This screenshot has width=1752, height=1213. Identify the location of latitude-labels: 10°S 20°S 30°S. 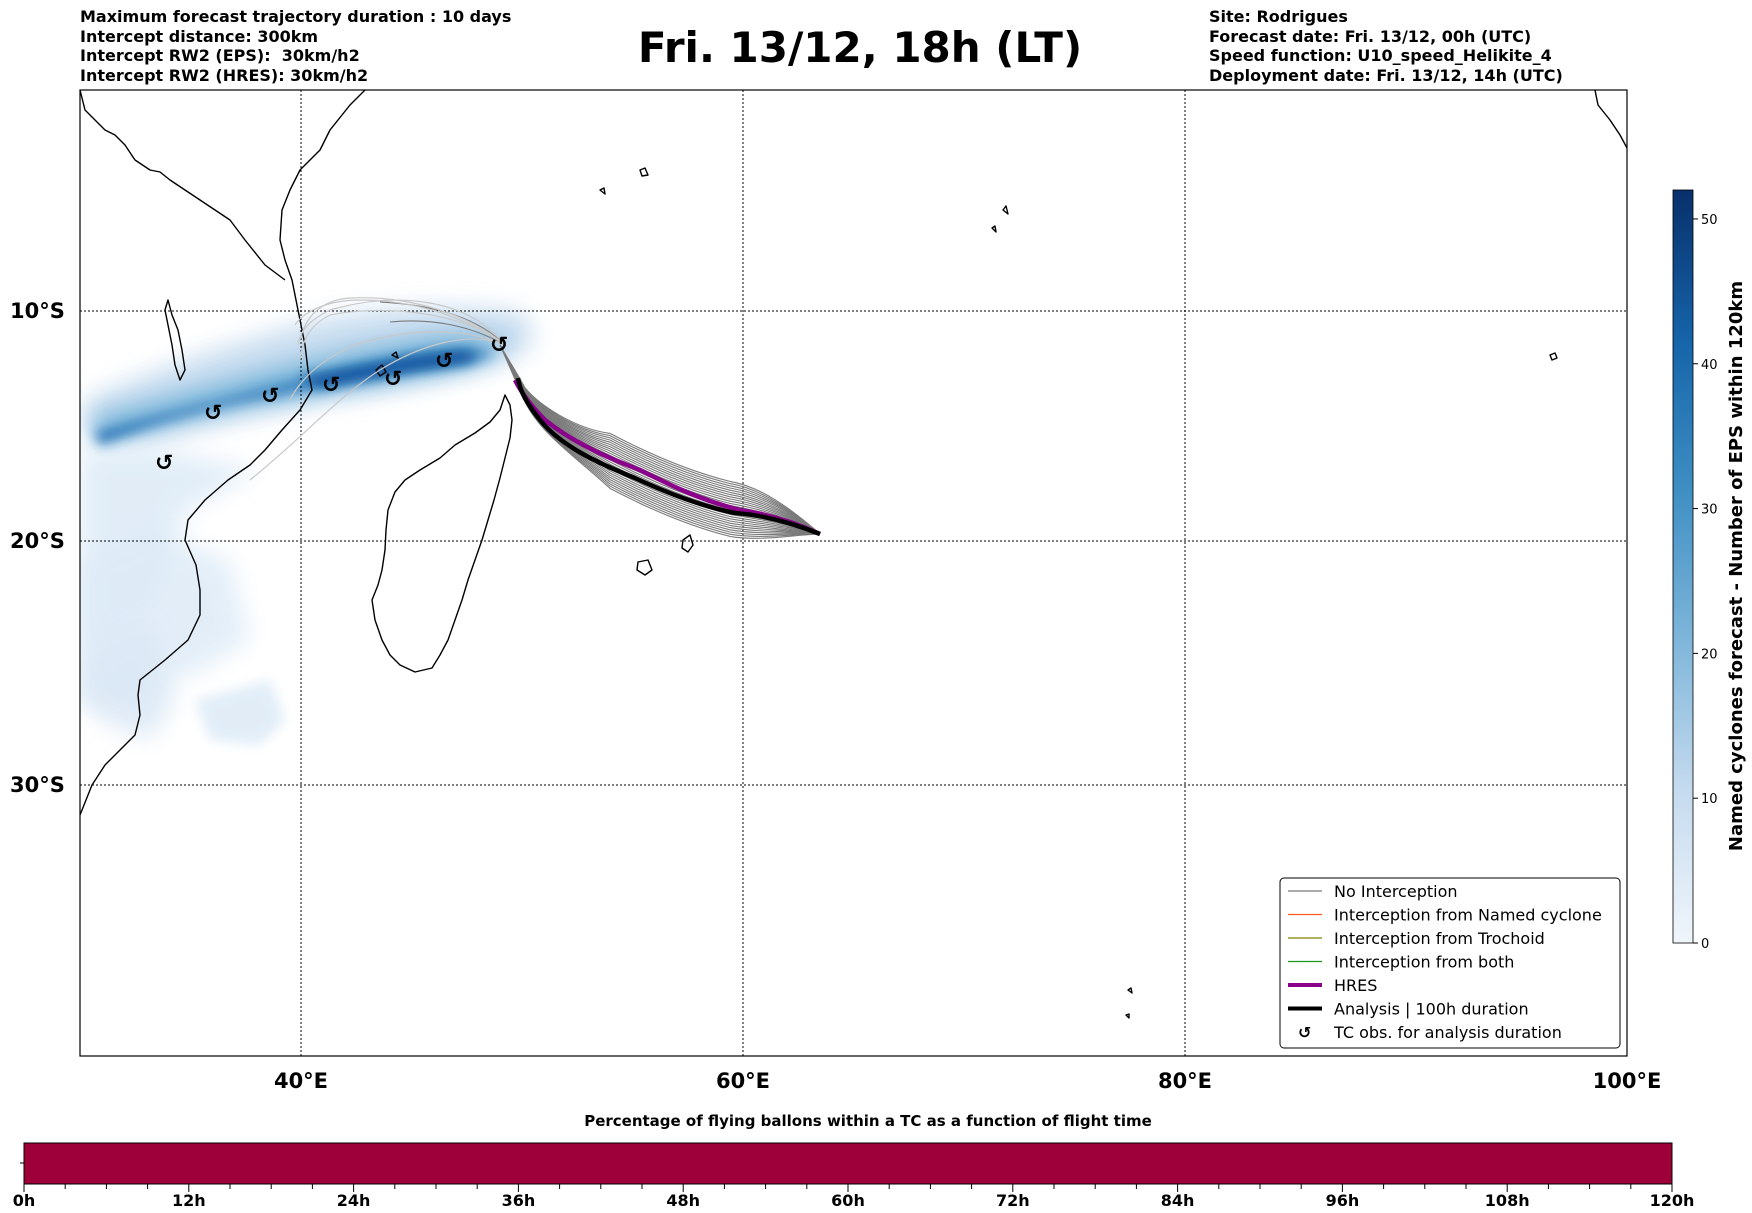
(37, 548).